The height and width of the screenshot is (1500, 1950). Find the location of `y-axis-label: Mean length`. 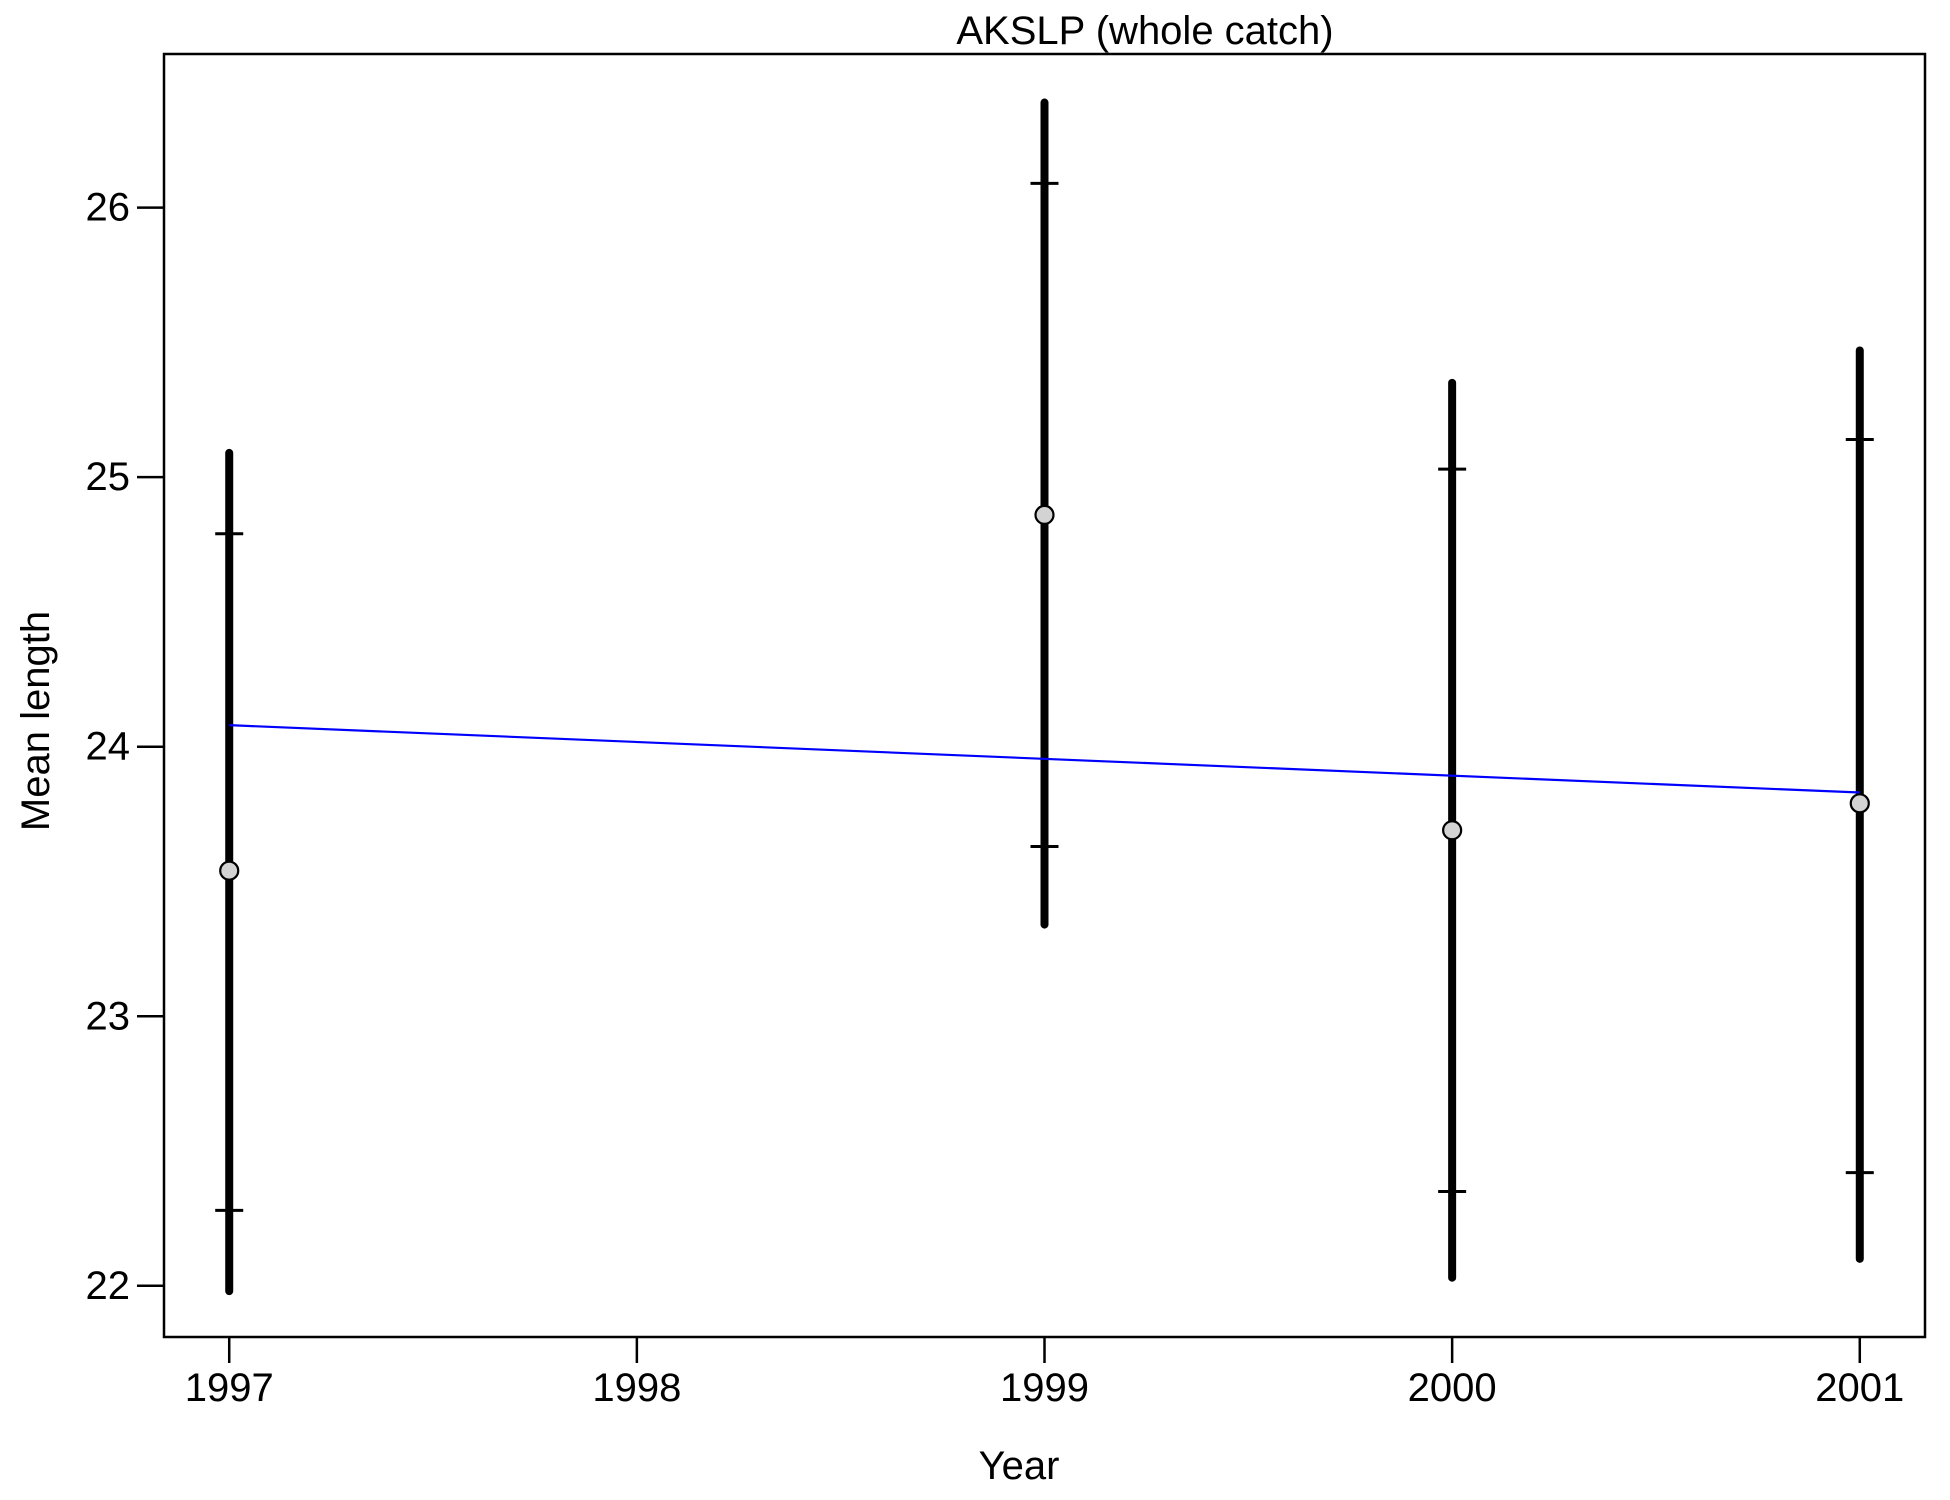

y-axis-label: Mean length is located at coordinates (36, 721).